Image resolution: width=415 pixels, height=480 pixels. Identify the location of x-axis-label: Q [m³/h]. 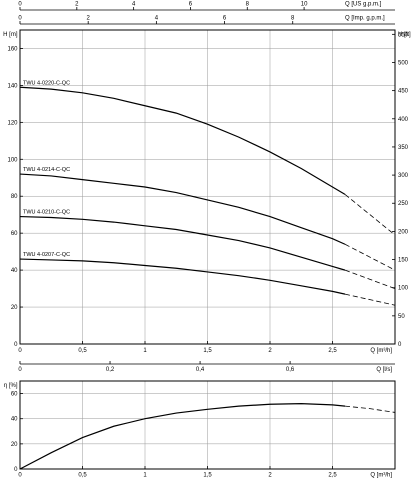
(381, 351).